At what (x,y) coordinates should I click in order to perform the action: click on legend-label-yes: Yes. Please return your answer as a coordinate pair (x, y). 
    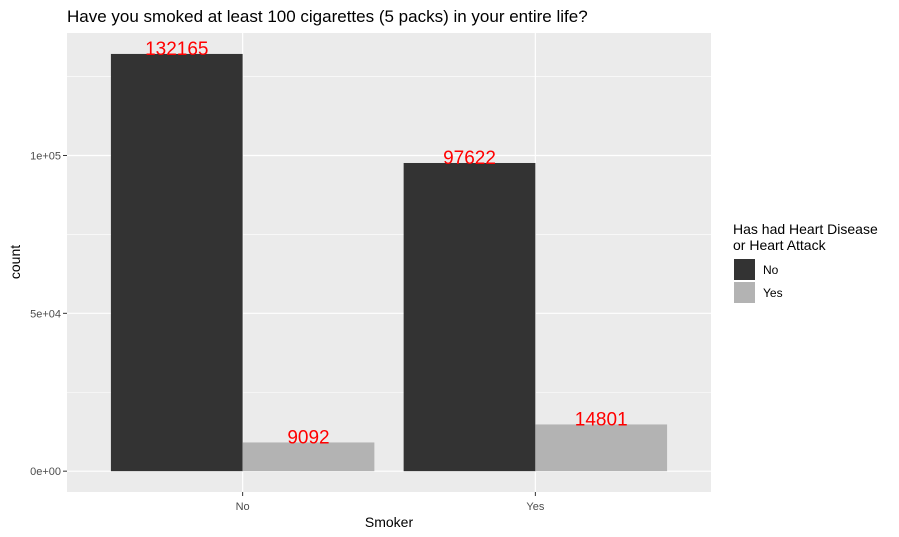
    Looking at the image, I should click on (773, 293).